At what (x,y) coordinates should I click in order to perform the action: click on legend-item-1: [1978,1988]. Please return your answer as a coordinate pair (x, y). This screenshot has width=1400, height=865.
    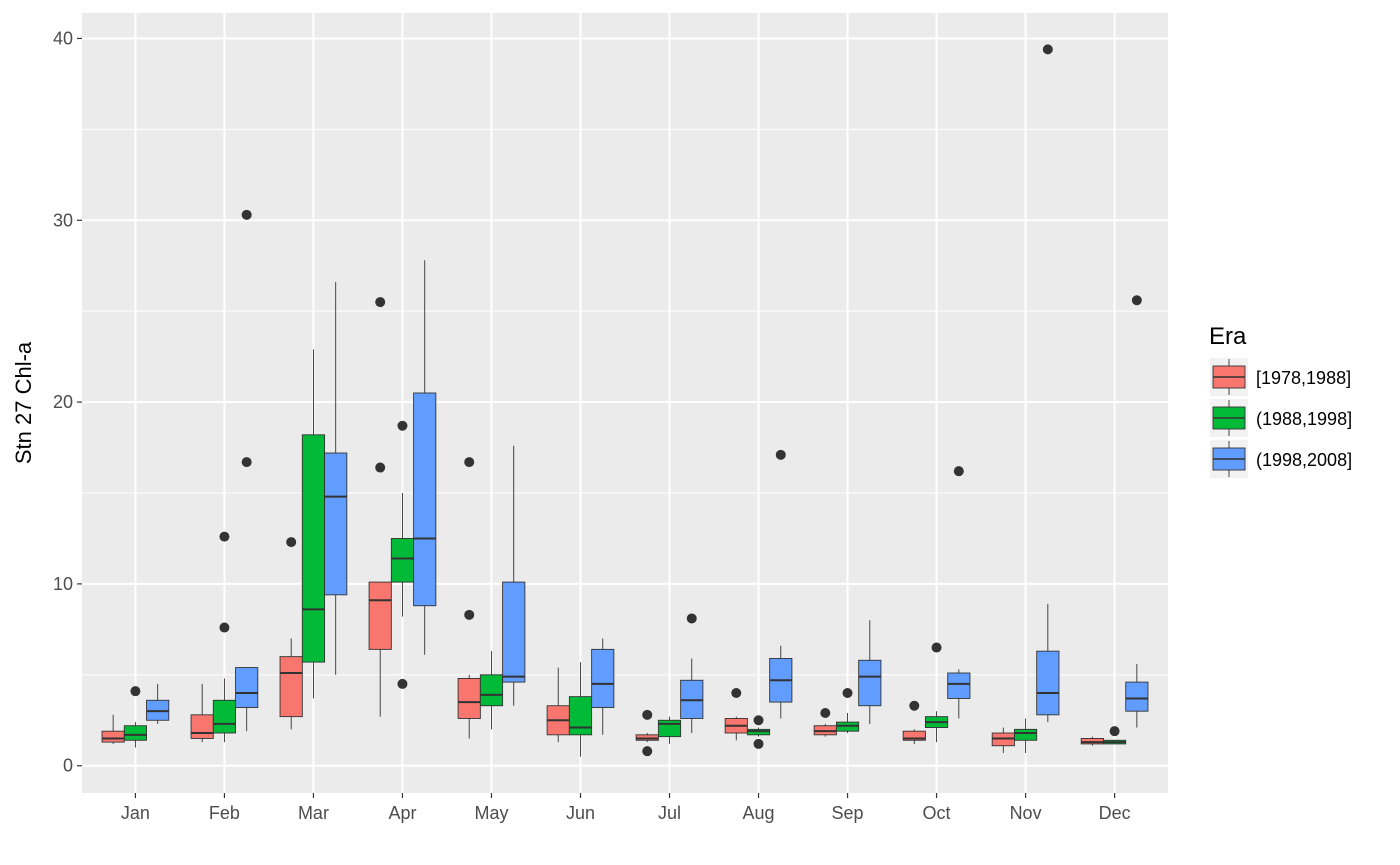
    Looking at the image, I should click on (1280, 377).